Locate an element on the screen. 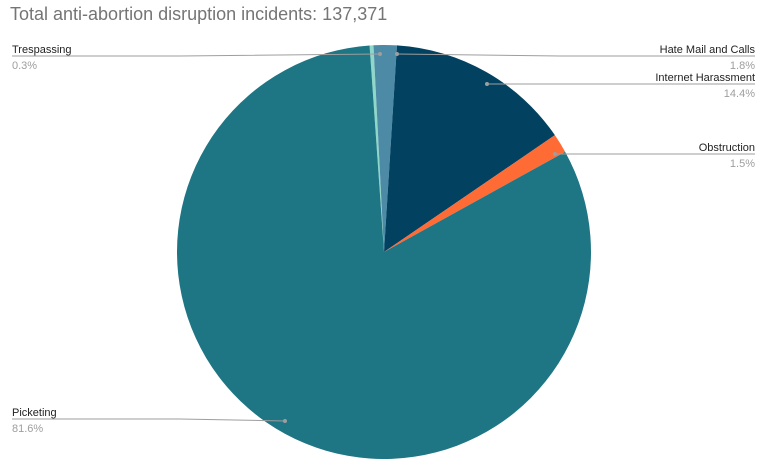 This screenshot has width=759, height=459. slice-percent-hate-mail-and-calls: 1.8% is located at coordinates (742, 66).